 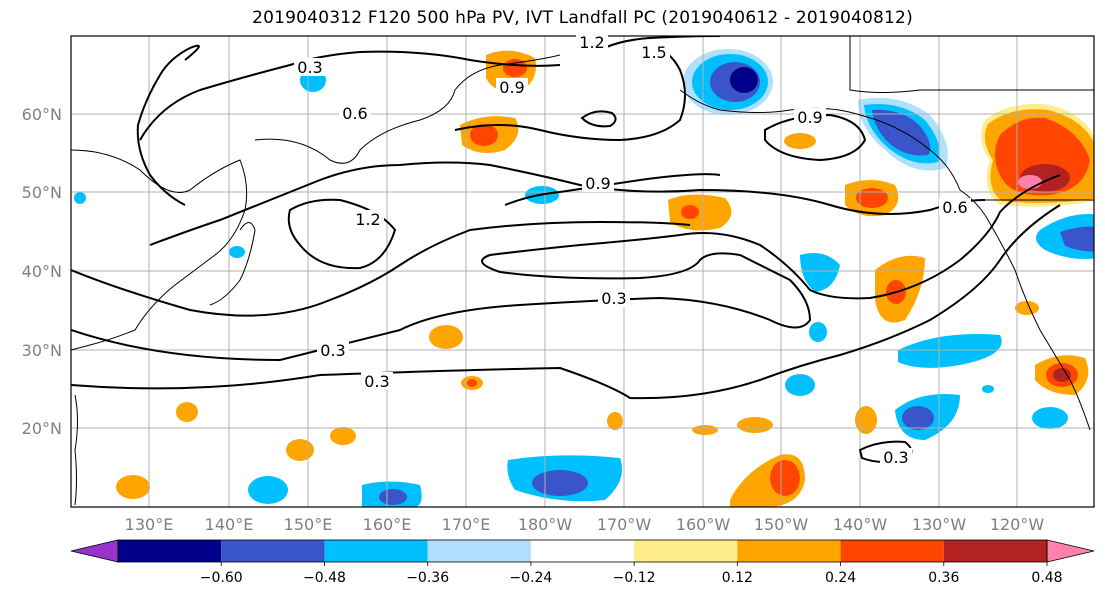 I want to click on colorbar-tick-label: −0.36, so click(x=427, y=578).